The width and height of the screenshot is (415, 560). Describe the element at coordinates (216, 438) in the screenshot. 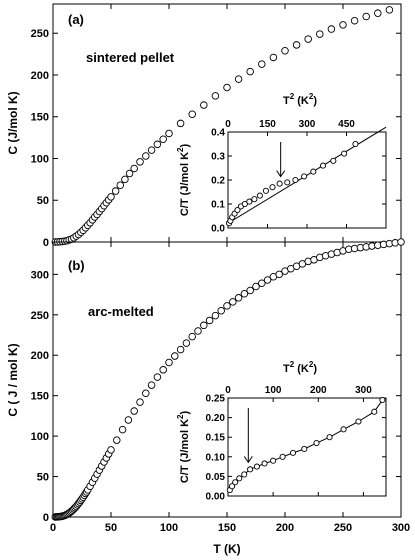

I see `inset-y-tick-label: 0.15` at that location.